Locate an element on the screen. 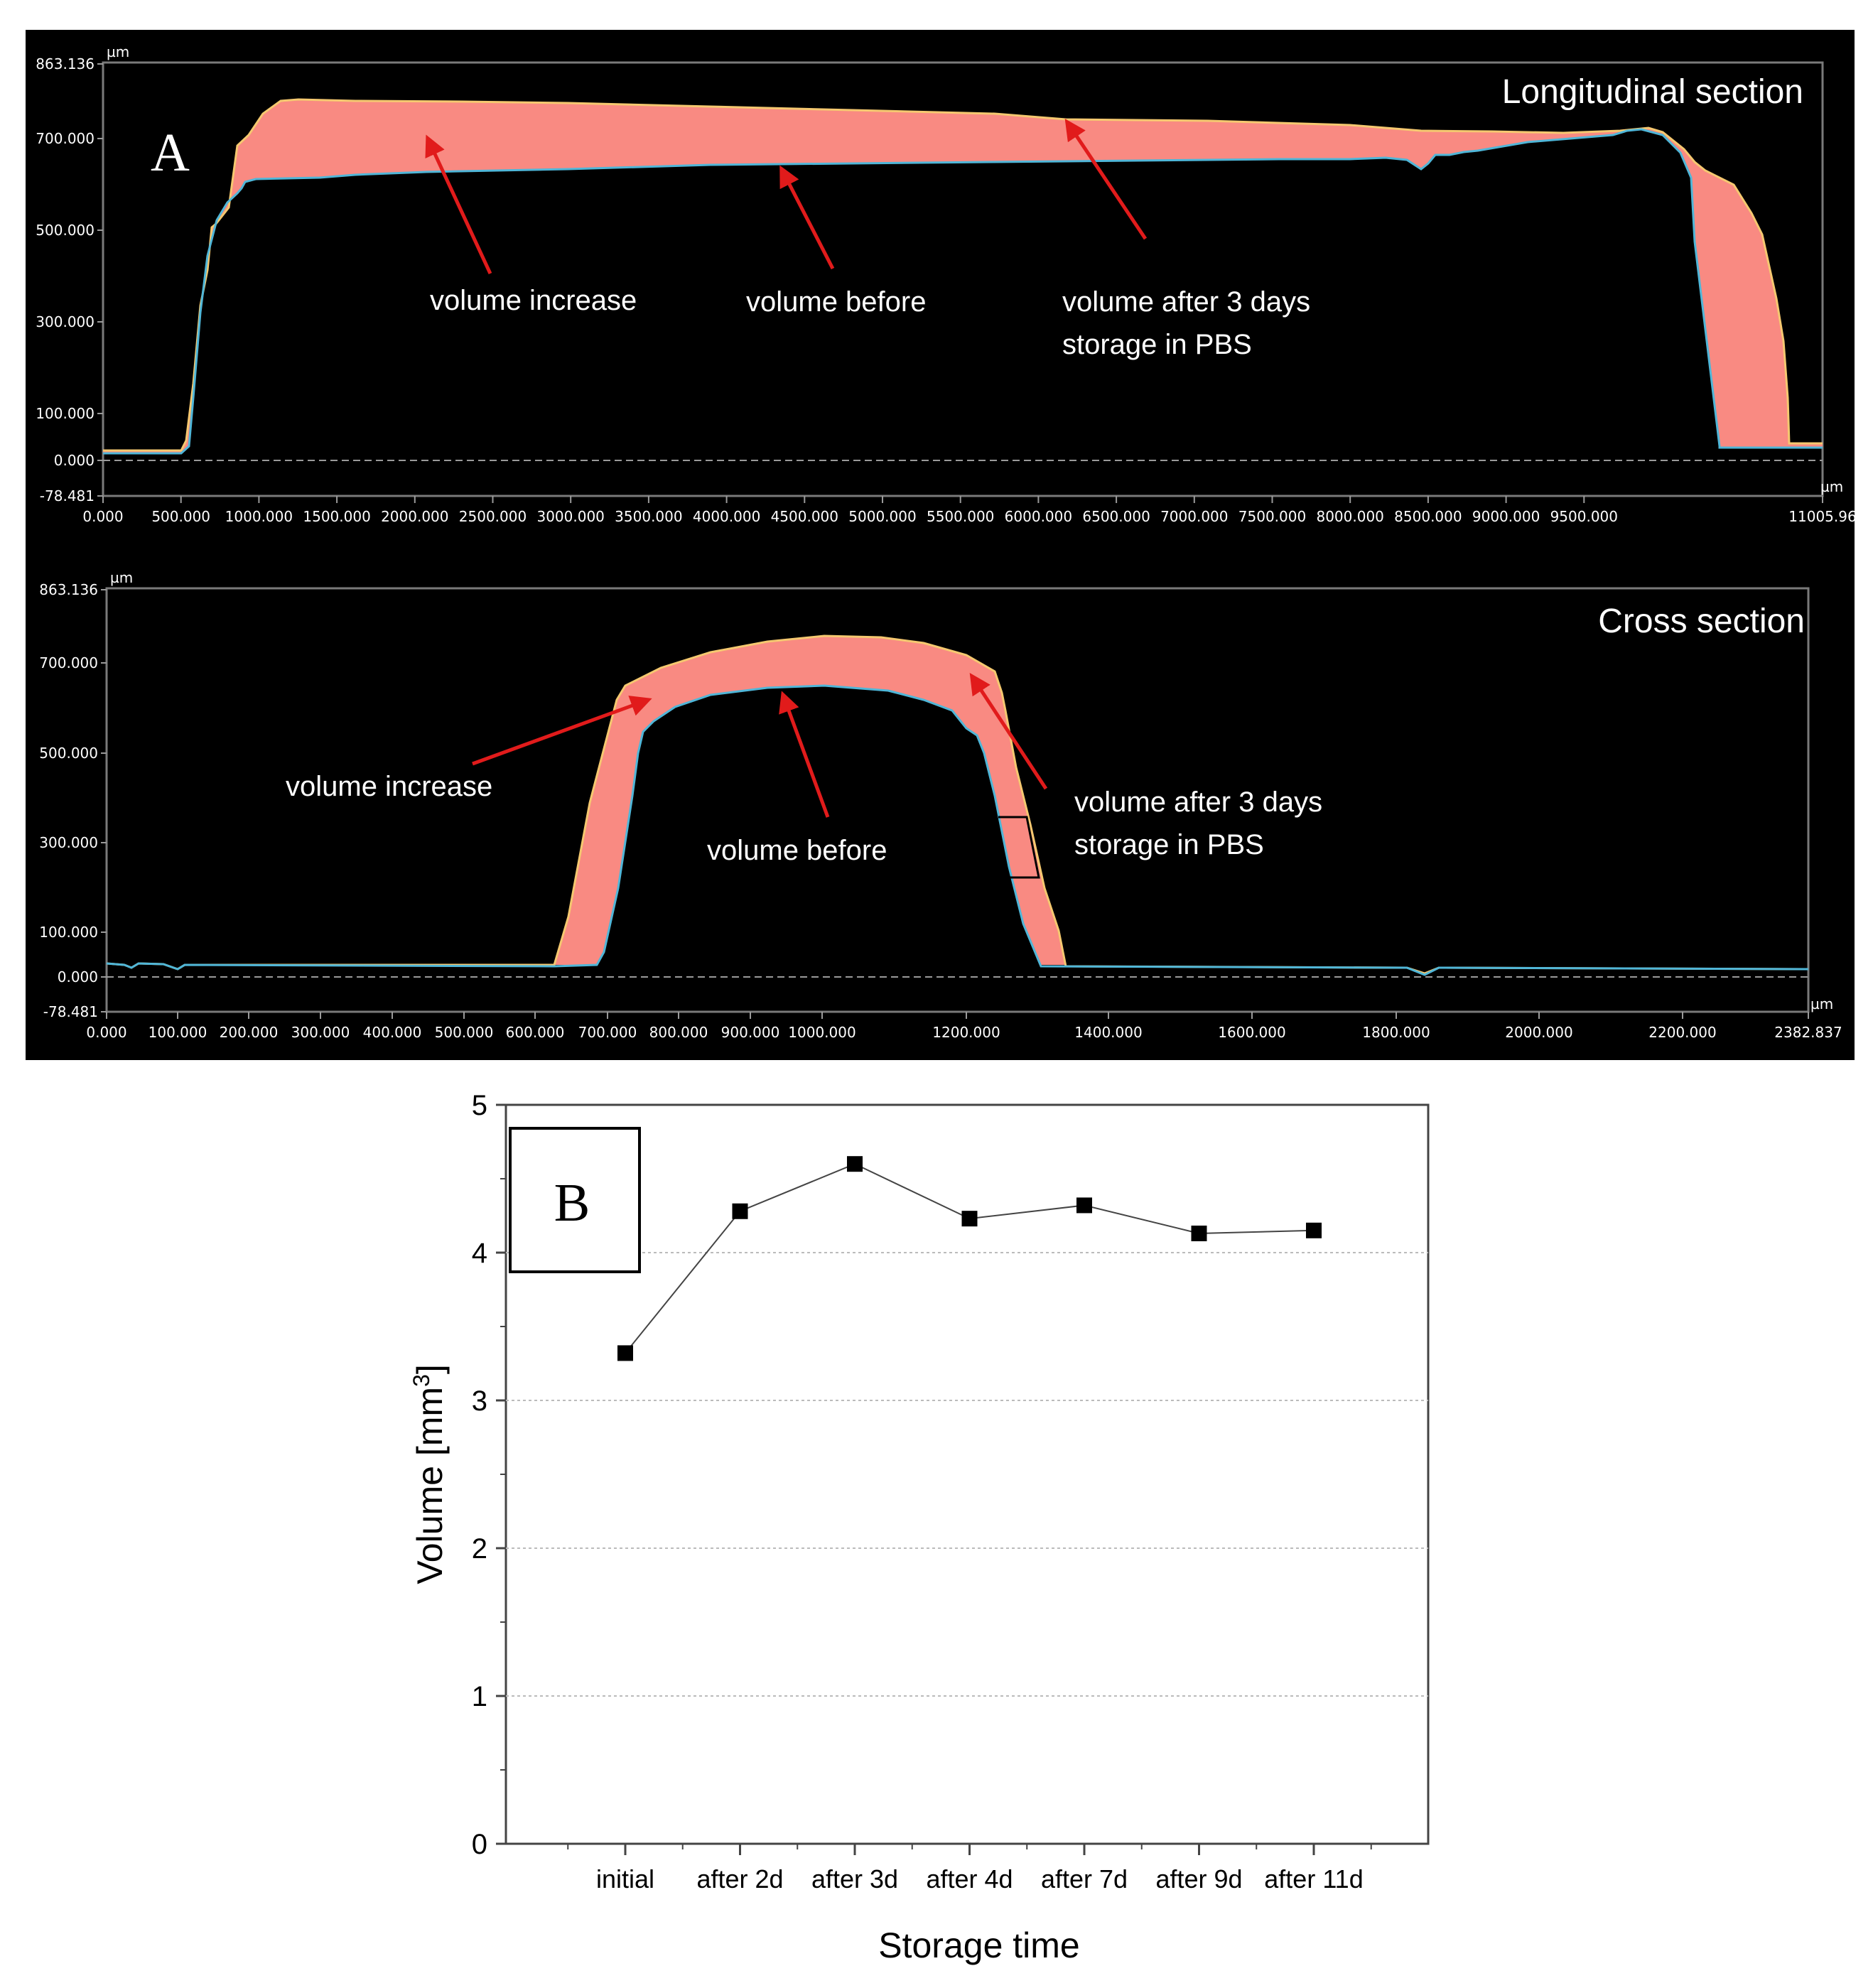 The image size is (1873, 1988). longitudinal-x-tick-label: 2500.000 is located at coordinates (493, 516).